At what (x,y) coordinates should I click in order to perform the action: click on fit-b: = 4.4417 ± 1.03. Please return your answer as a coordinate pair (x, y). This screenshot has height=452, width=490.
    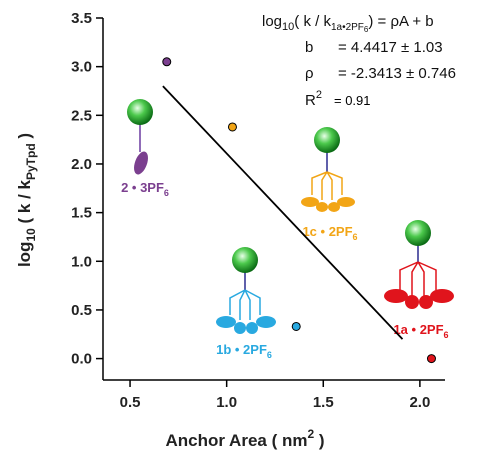
    Looking at the image, I should click on (390, 47).